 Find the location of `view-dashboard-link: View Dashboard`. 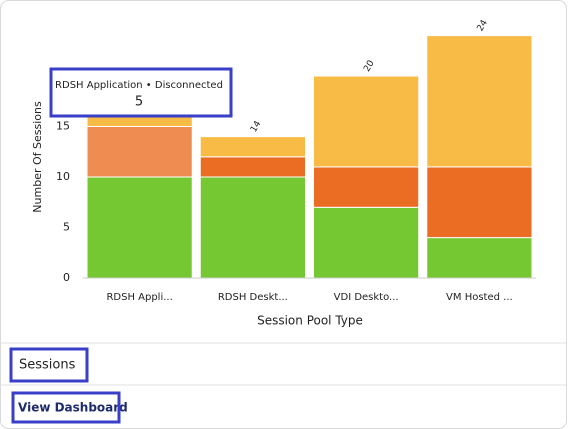

view-dashboard-link: View Dashboard is located at coordinates (73, 408).